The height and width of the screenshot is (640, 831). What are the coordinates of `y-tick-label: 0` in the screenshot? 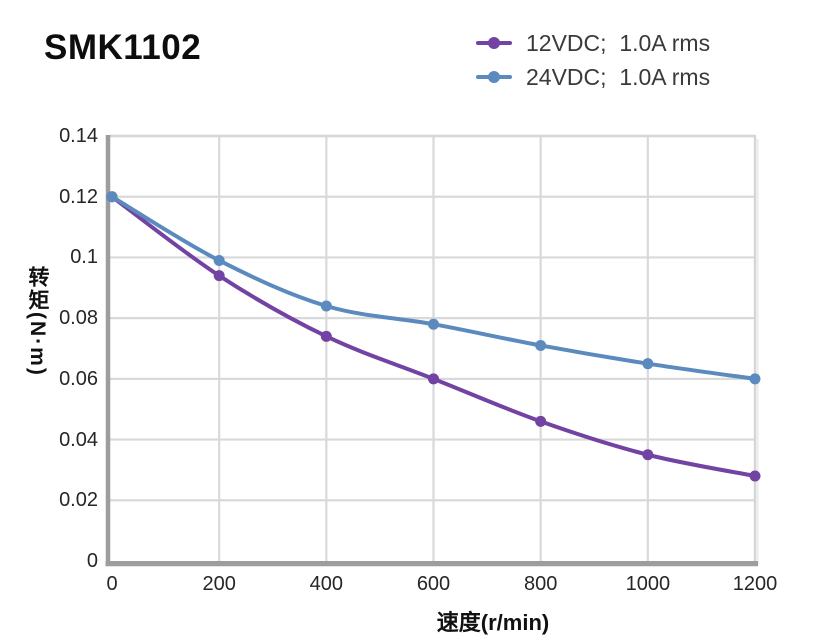 It's located at (92, 561).